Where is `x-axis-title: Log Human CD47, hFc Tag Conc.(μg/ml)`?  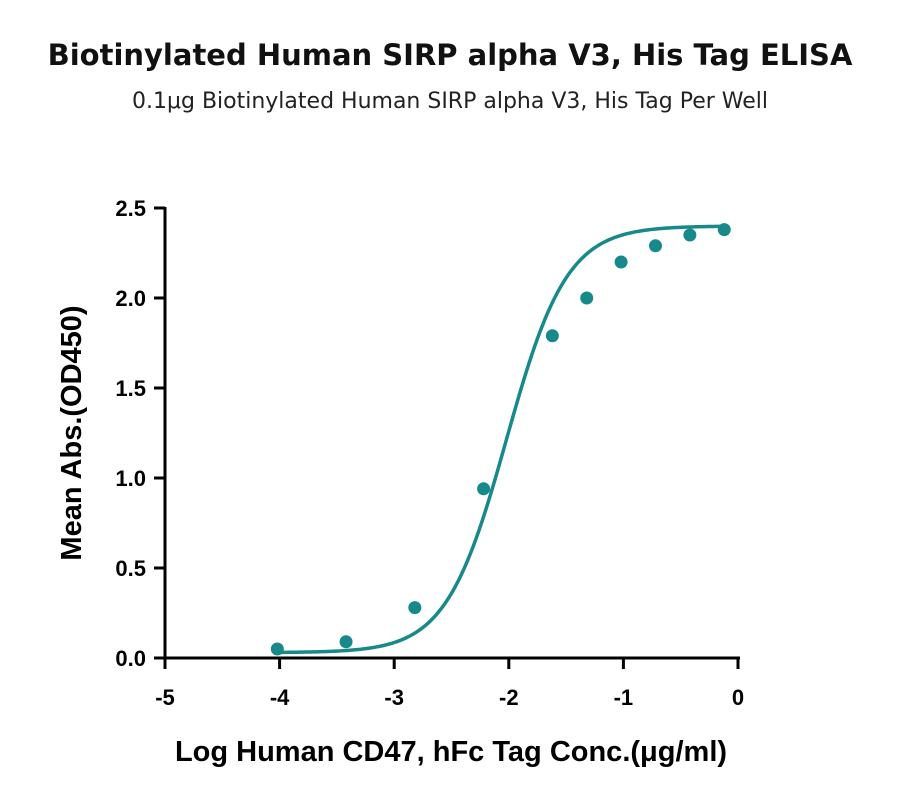 x-axis-title: Log Human CD47, hFc Tag Conc.(μg/ml) is located at coordinates (451, 752).